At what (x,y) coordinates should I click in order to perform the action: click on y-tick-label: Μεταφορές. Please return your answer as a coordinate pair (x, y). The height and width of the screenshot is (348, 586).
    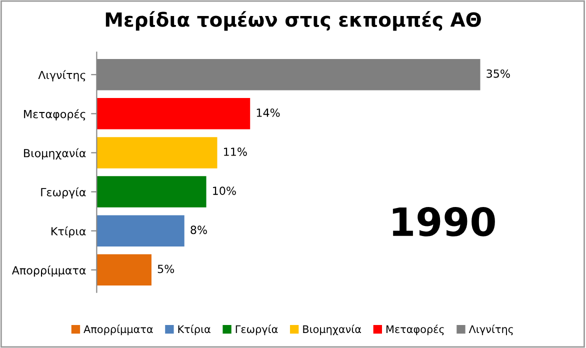
    Looking at the image, I should click on (55, 114).